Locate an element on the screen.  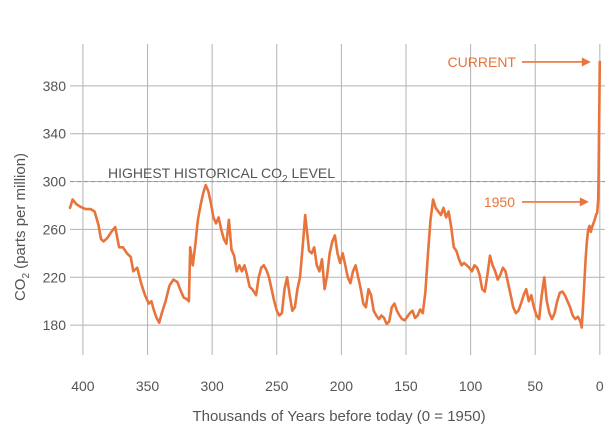
highest-historical-level-label: HIGHEST HISTORICAL CO2 LEVEL is located at coordinates (221, 175).